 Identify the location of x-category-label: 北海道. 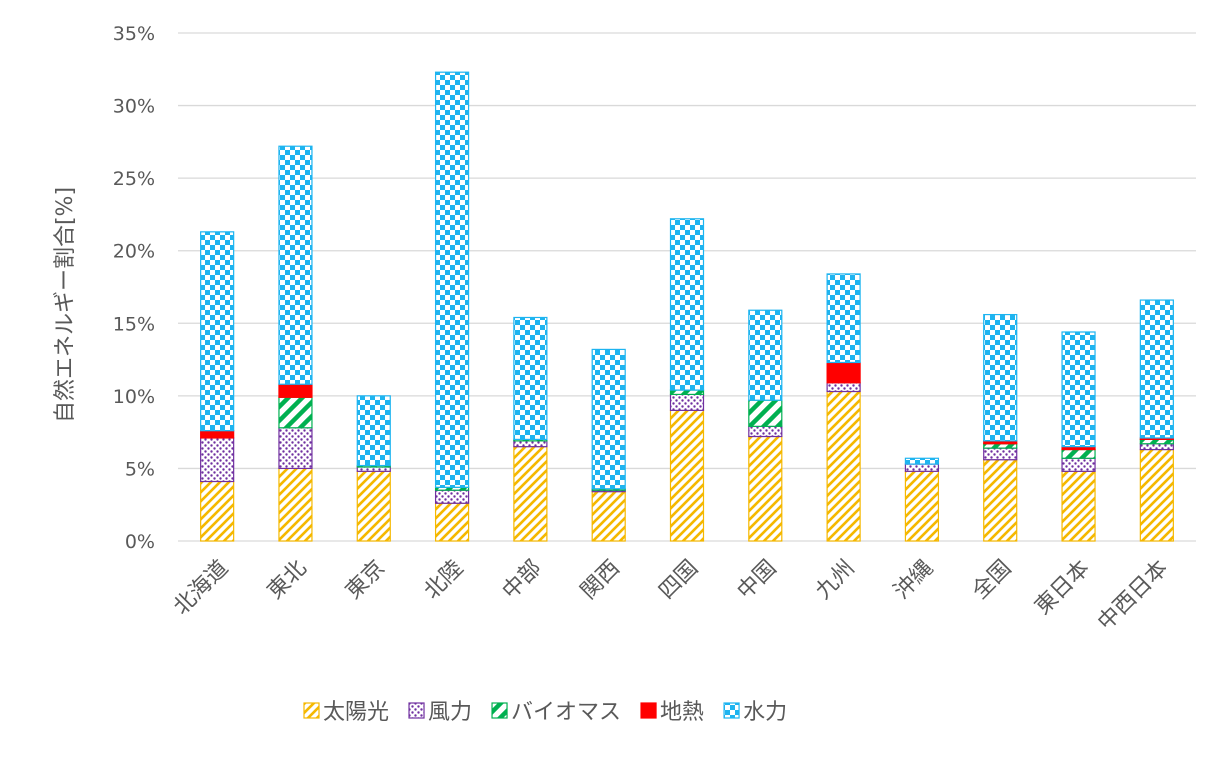
(201, 588).